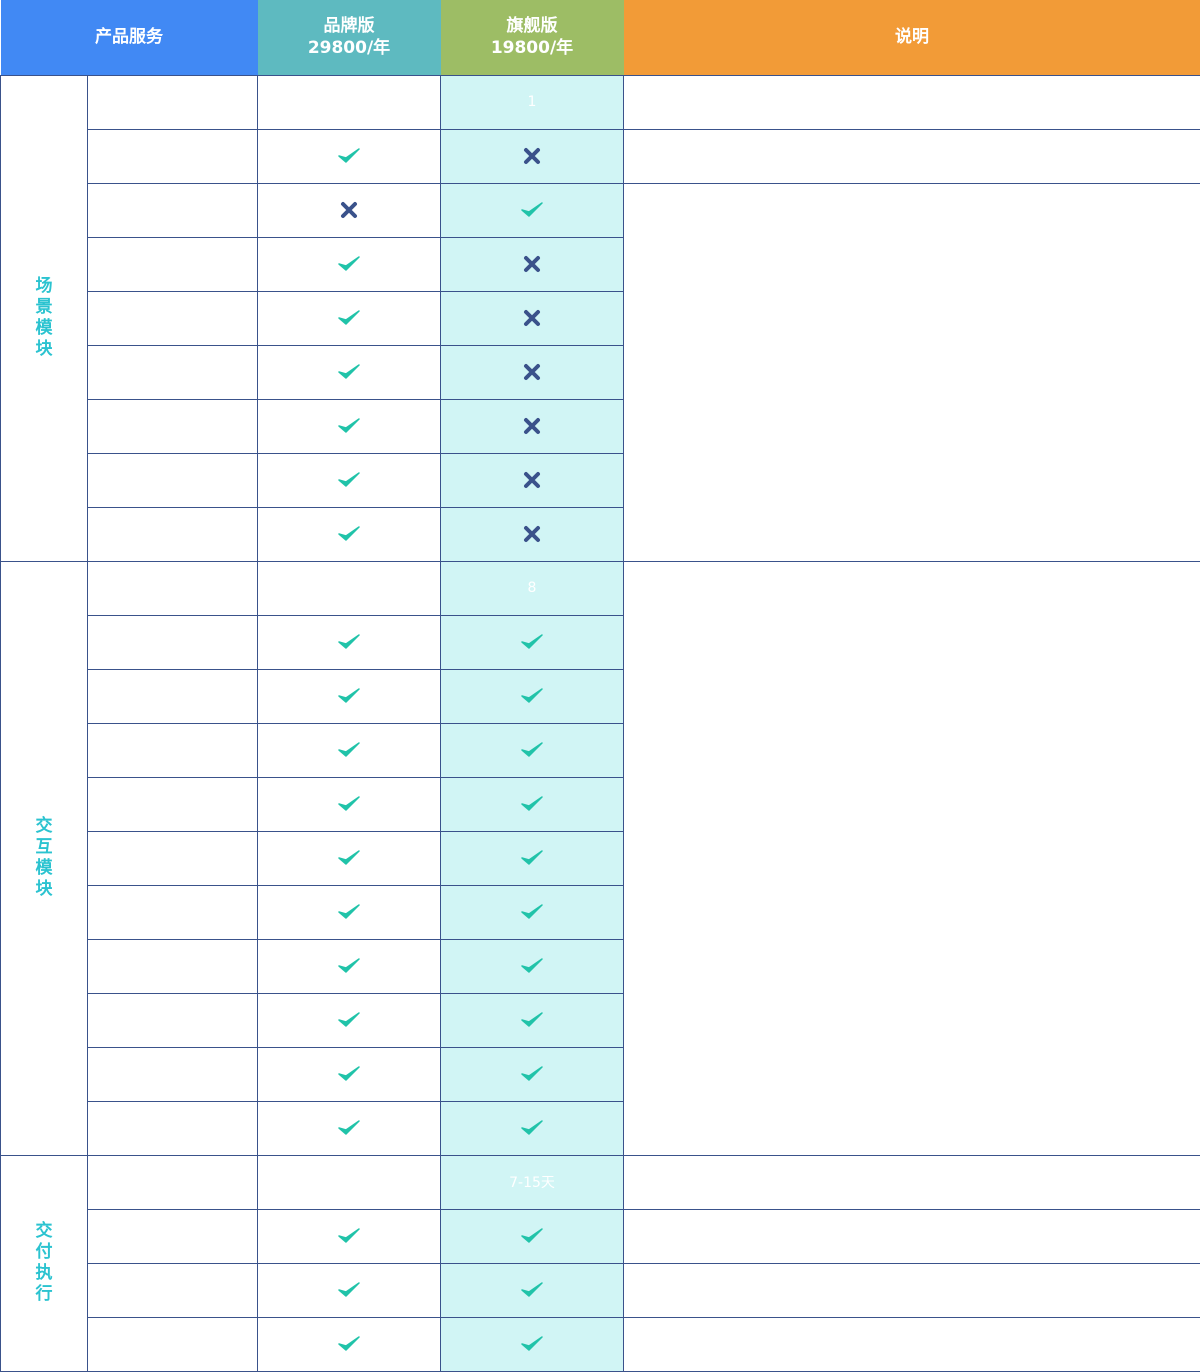 Image resolution: width=1200 pixels, height=1372 pixels. I want to click on category-label: 场景模块, so click(44, 318).